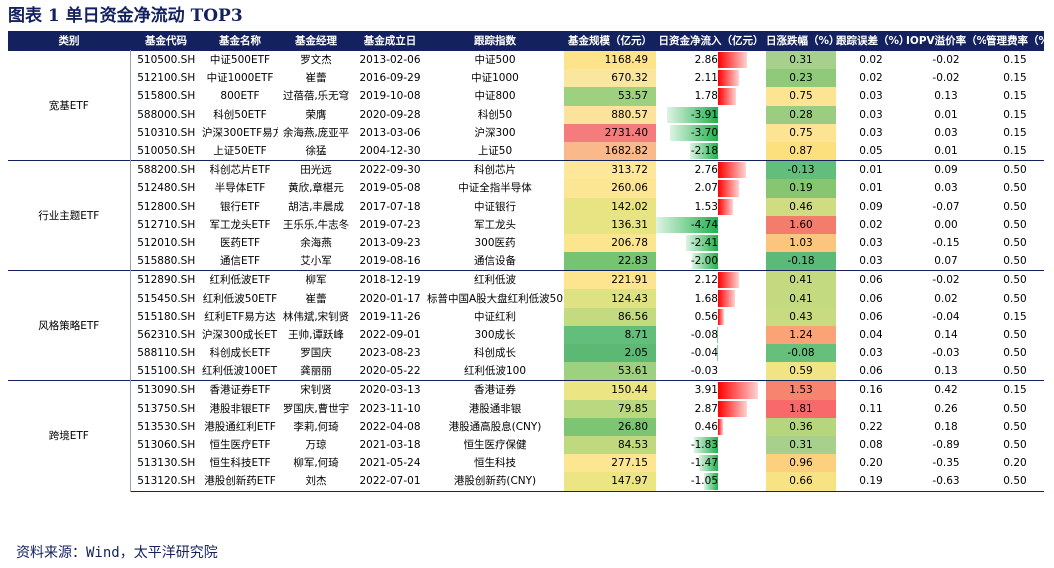 Image resolution: width=1054 pixels, height=568 pixels. Describe the element at coordinates (390, 206) in the screenshot. I see `inception-date: 2017-07-18` at that location.